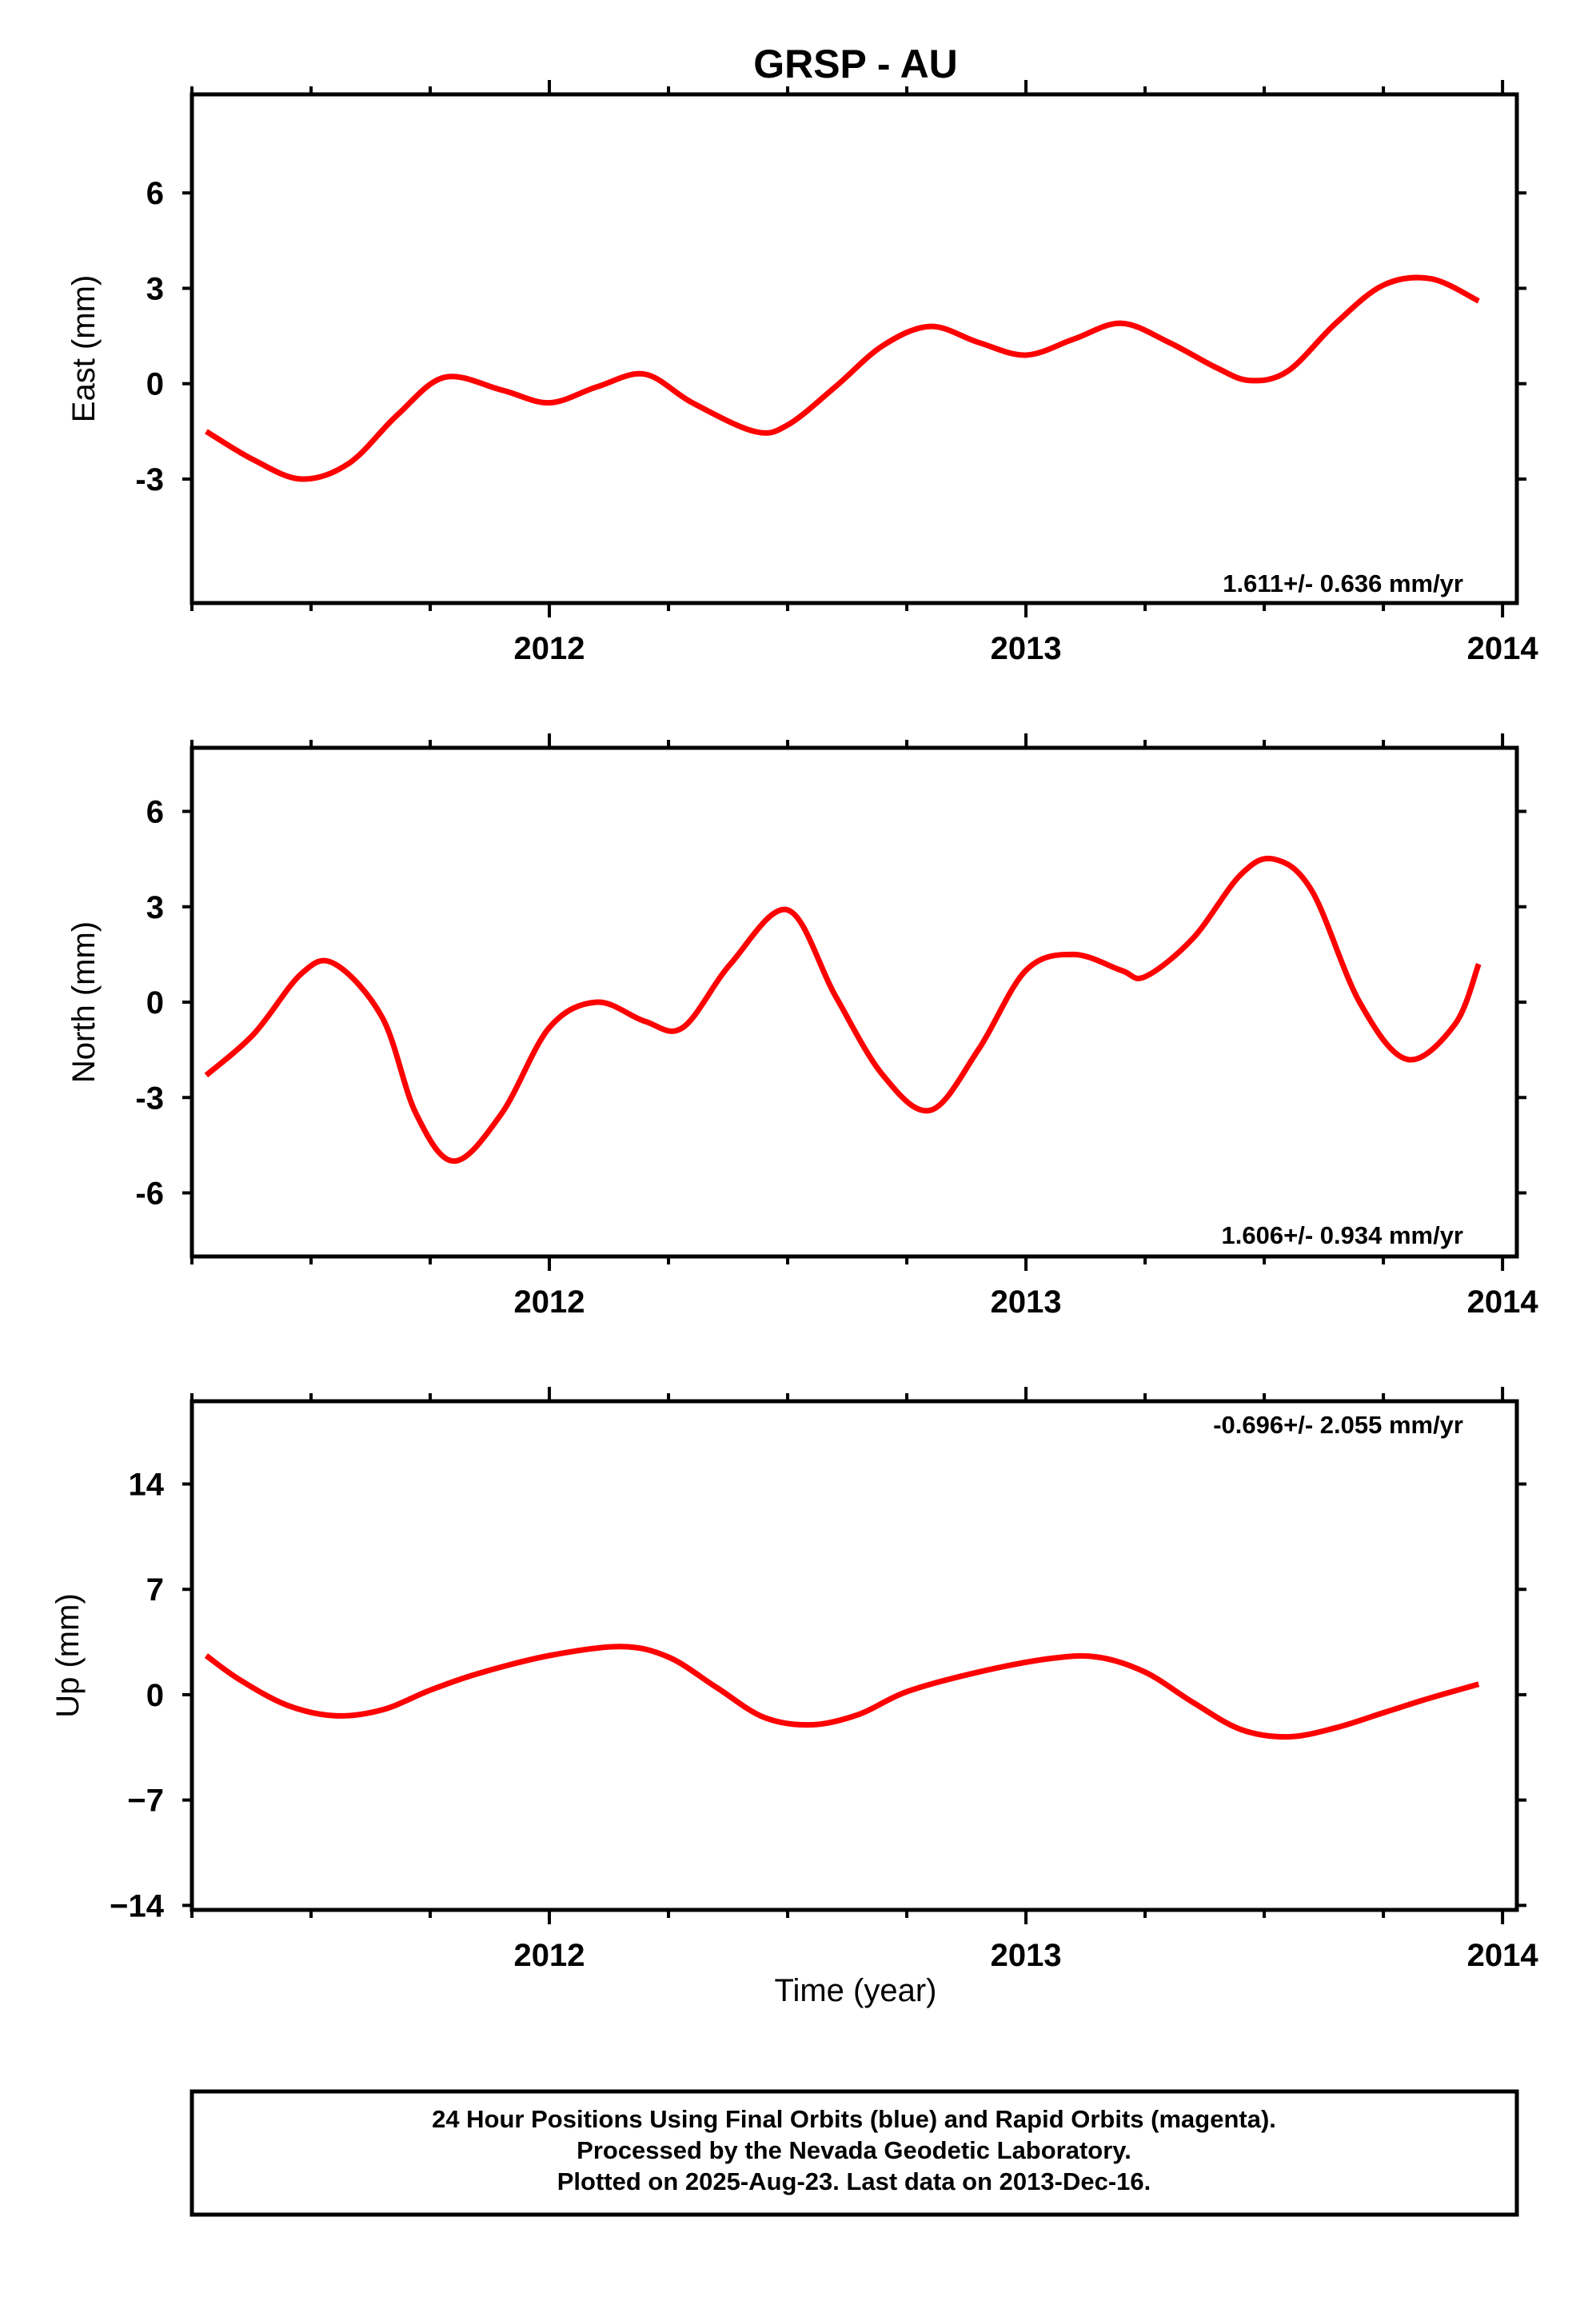 The image size is (1596, 2321). Describe the element at coordinates (147, 1484) in the screenshot. I see `y-tick-label: 14` at that location.